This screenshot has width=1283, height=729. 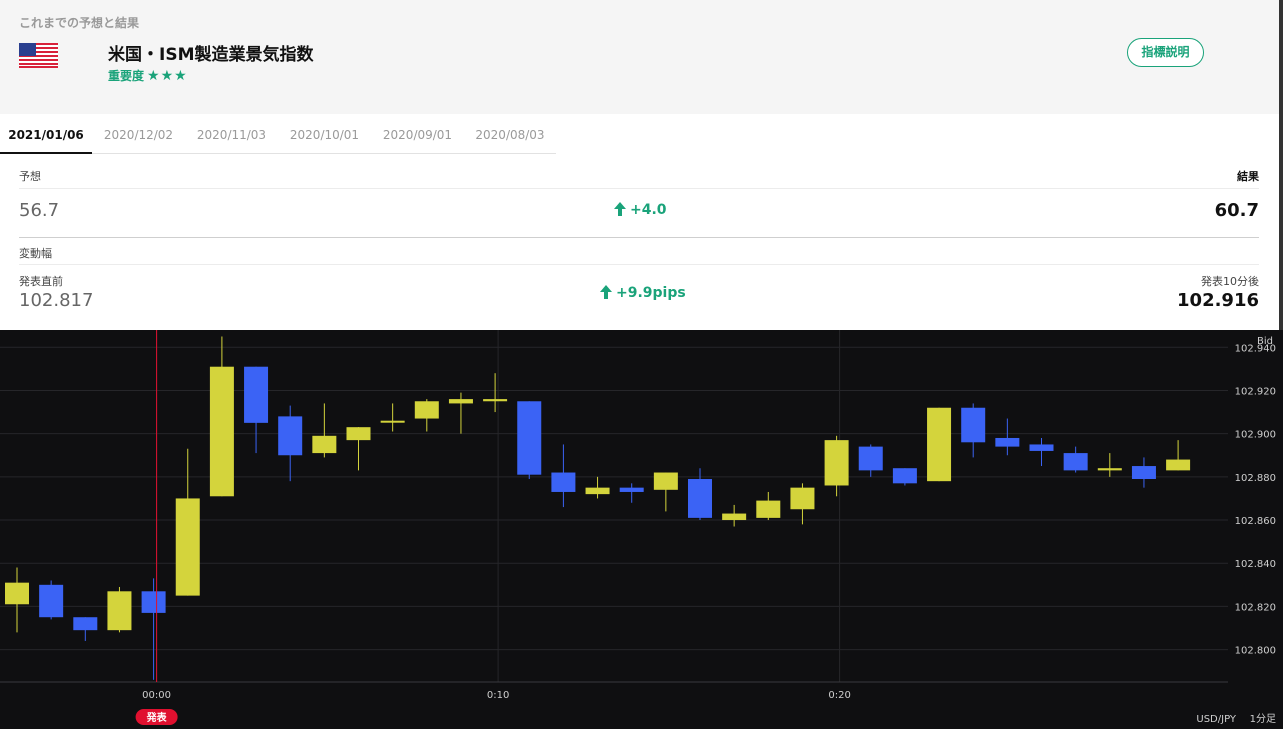 I want to click on timeframe-label: 1分足, so click(x=1263, y=719).